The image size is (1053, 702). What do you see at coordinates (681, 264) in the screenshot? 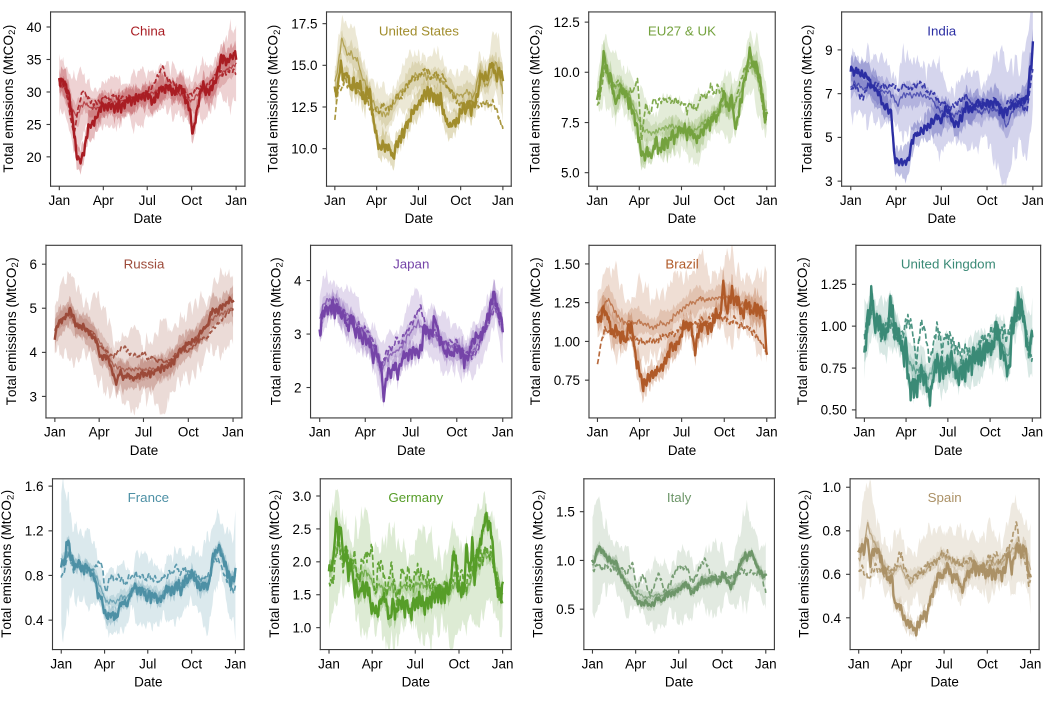
I see `svg-text: Brazil` at bounding box center [681, 264].